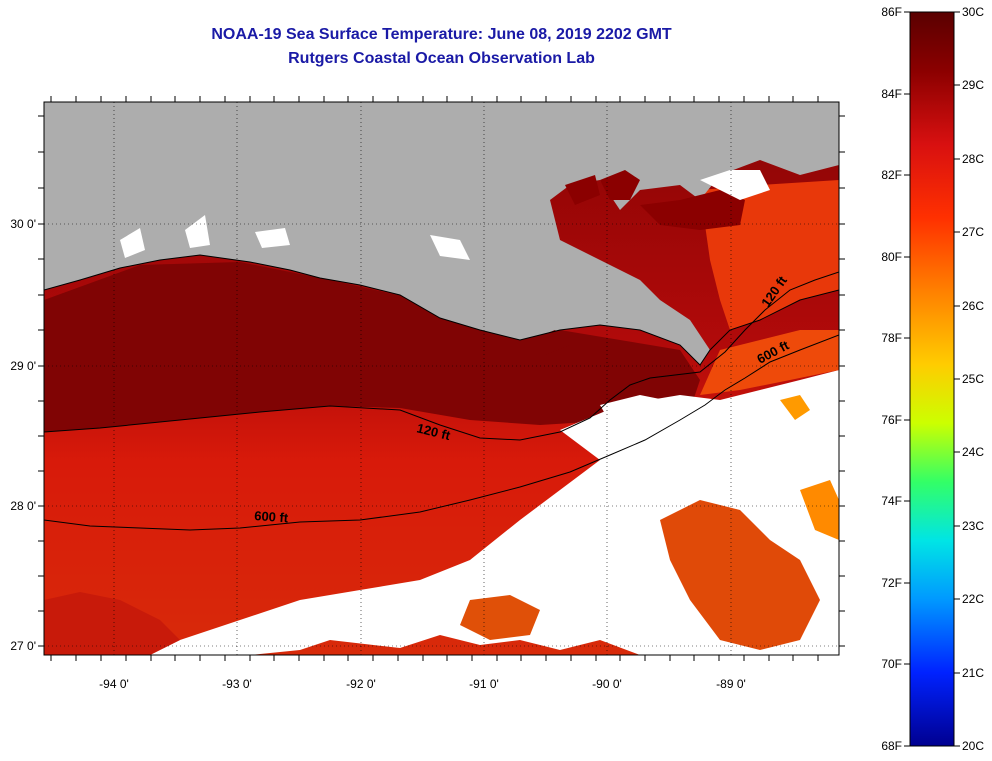 This screenshot has width=992, height=761. Describe the element at coordinates (484, 684) in the screenshot. I see `lon-label: -91 0'` at that location.